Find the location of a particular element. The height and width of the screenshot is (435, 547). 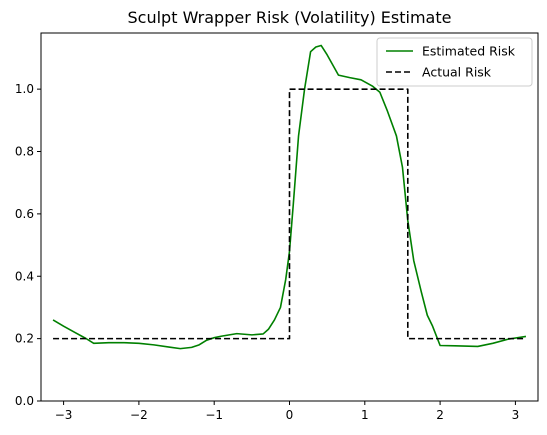

y-tick-label: 1.0 is located at coordinates (24, 89).